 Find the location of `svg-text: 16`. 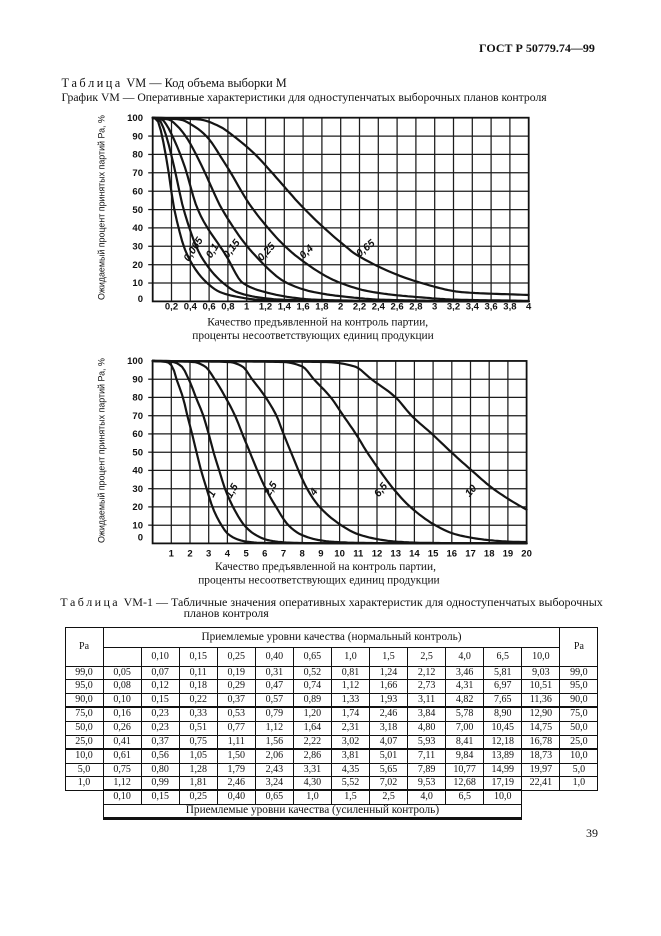

svg-text: 16 is located at coordinates (452, 554).